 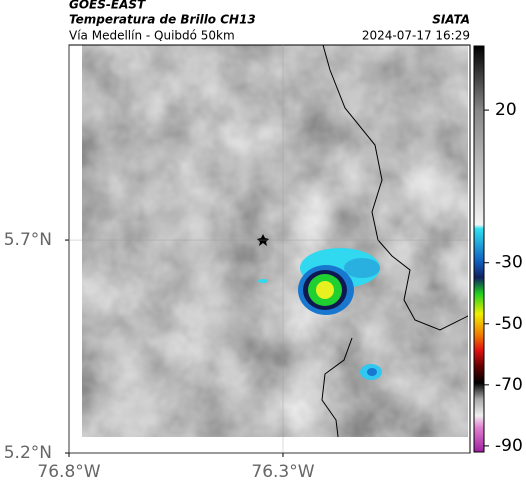 What do you see at coordinates (416, 36) in the screenshot?
I see `timestamp: 2024-07-17 16:29` at bounding box center [416, 36].